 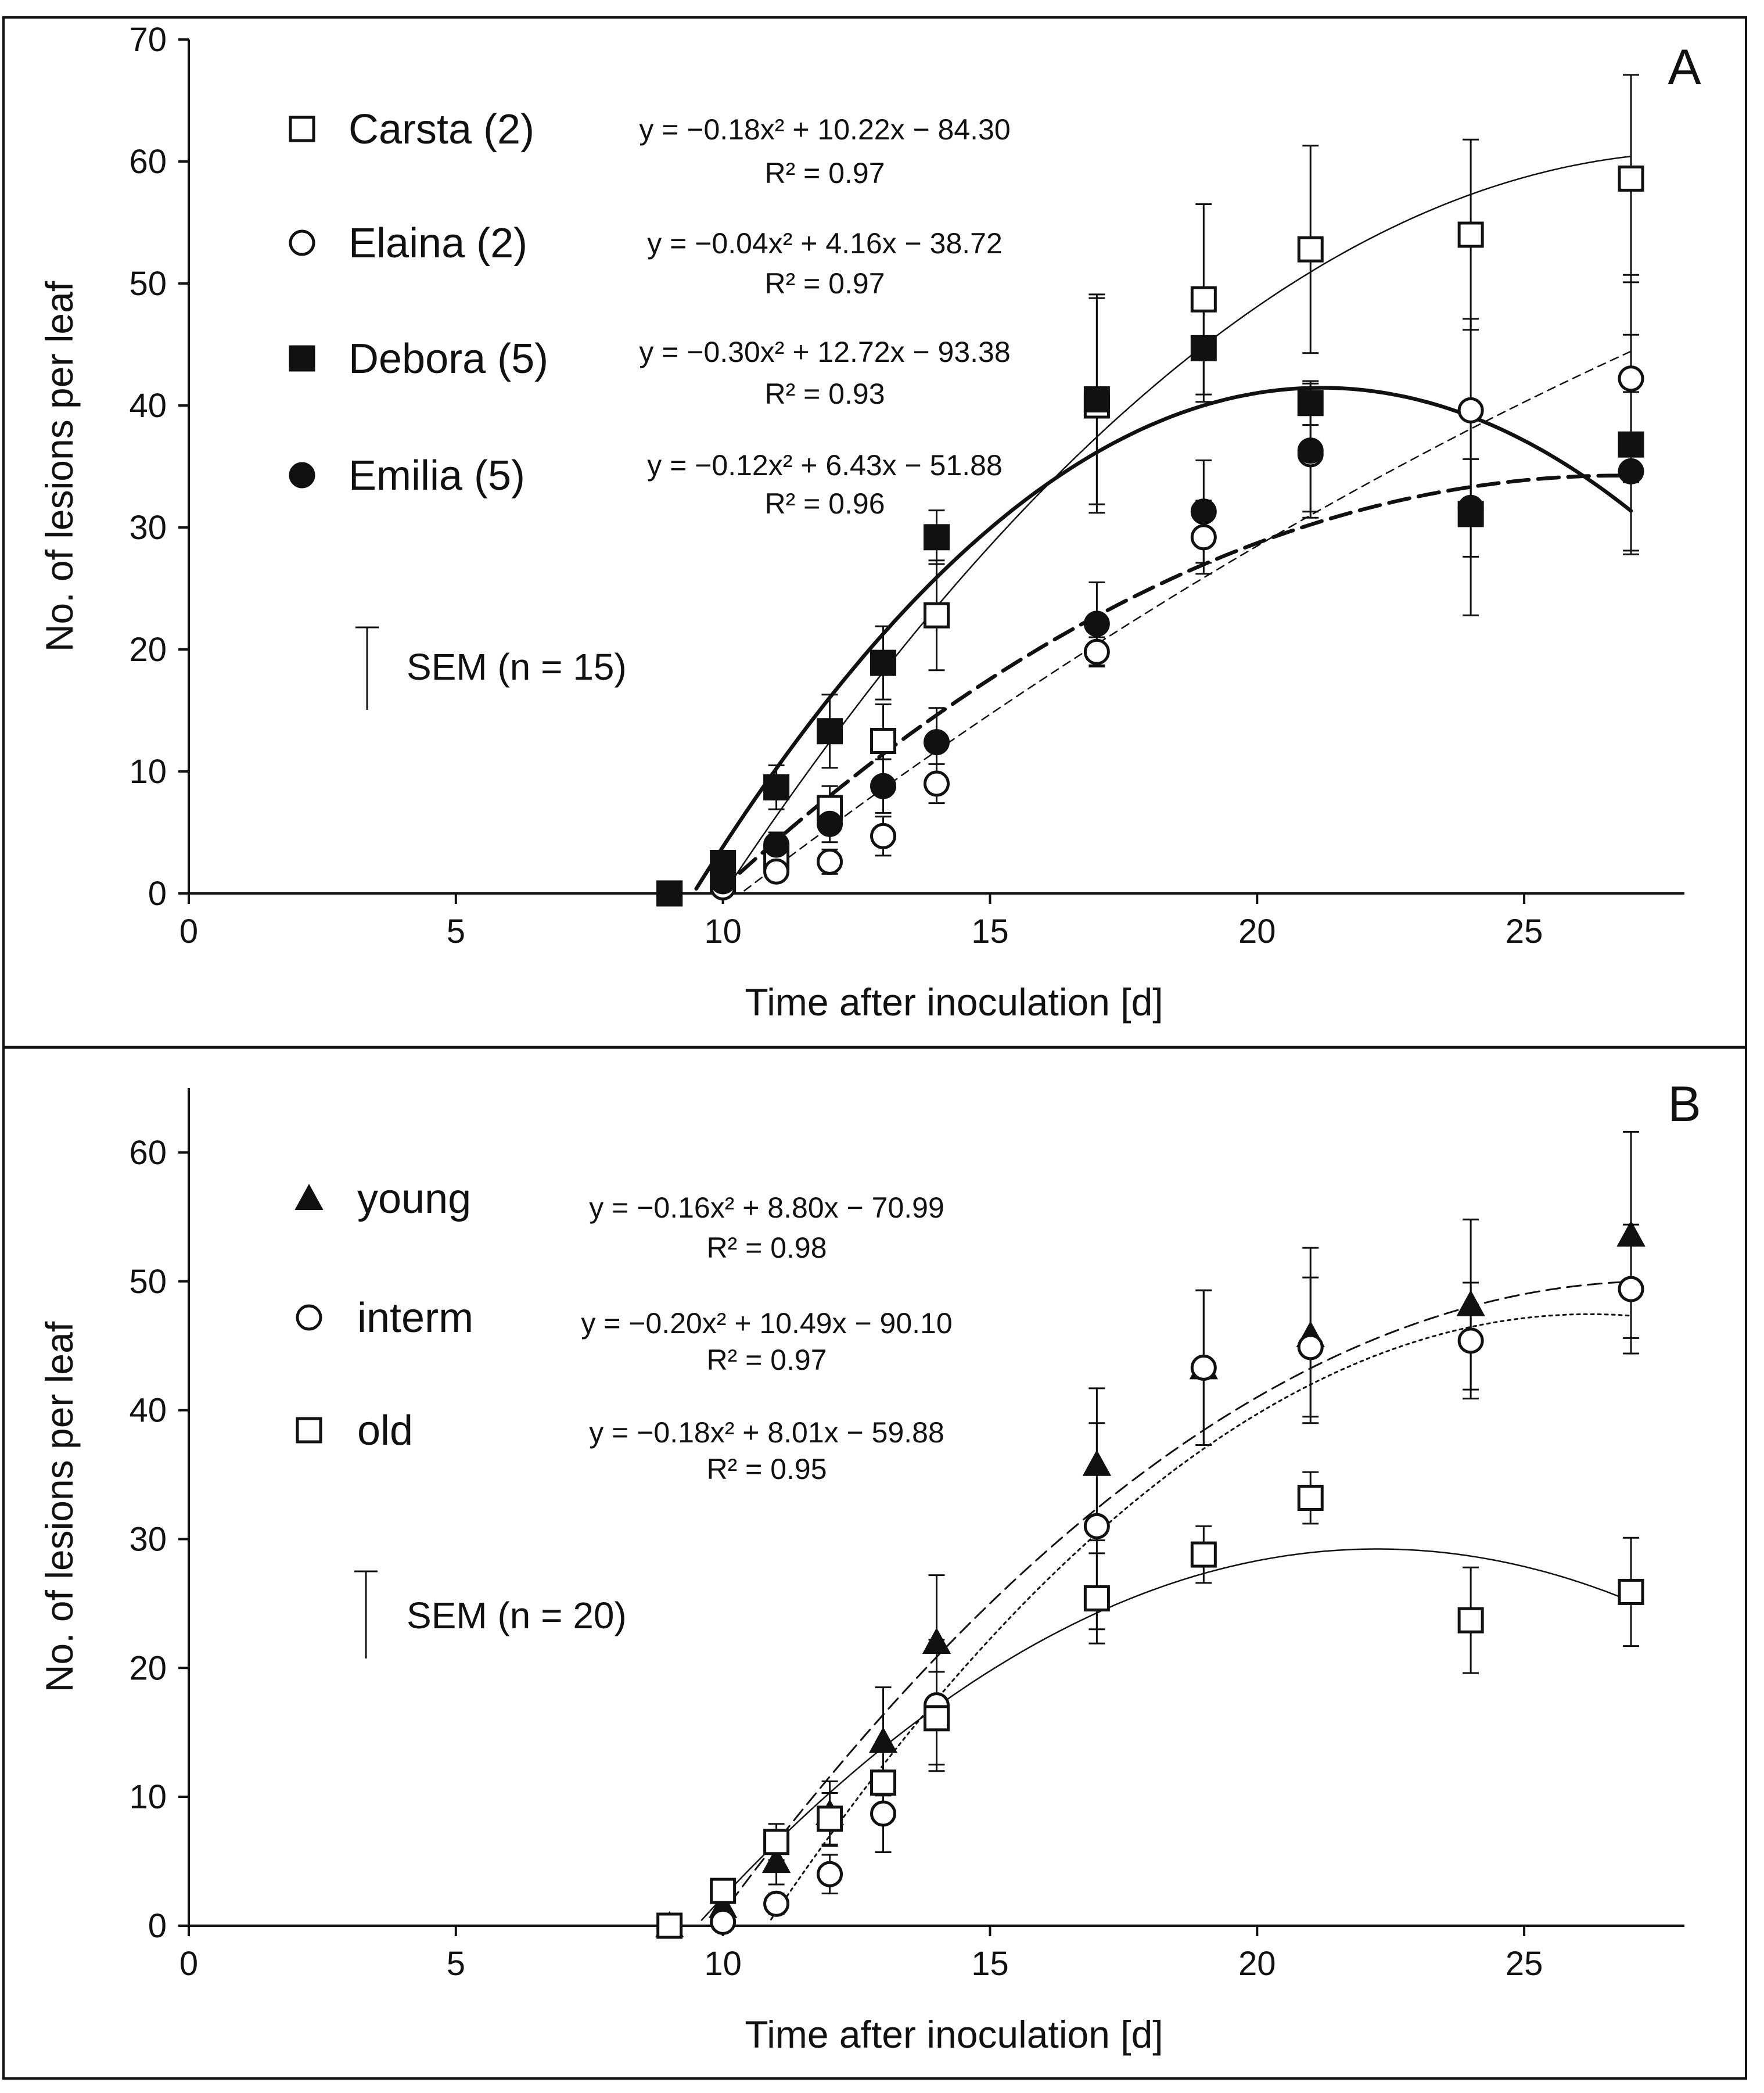 I want to click on y-tick-label: 0, so click(x=157, y=894).